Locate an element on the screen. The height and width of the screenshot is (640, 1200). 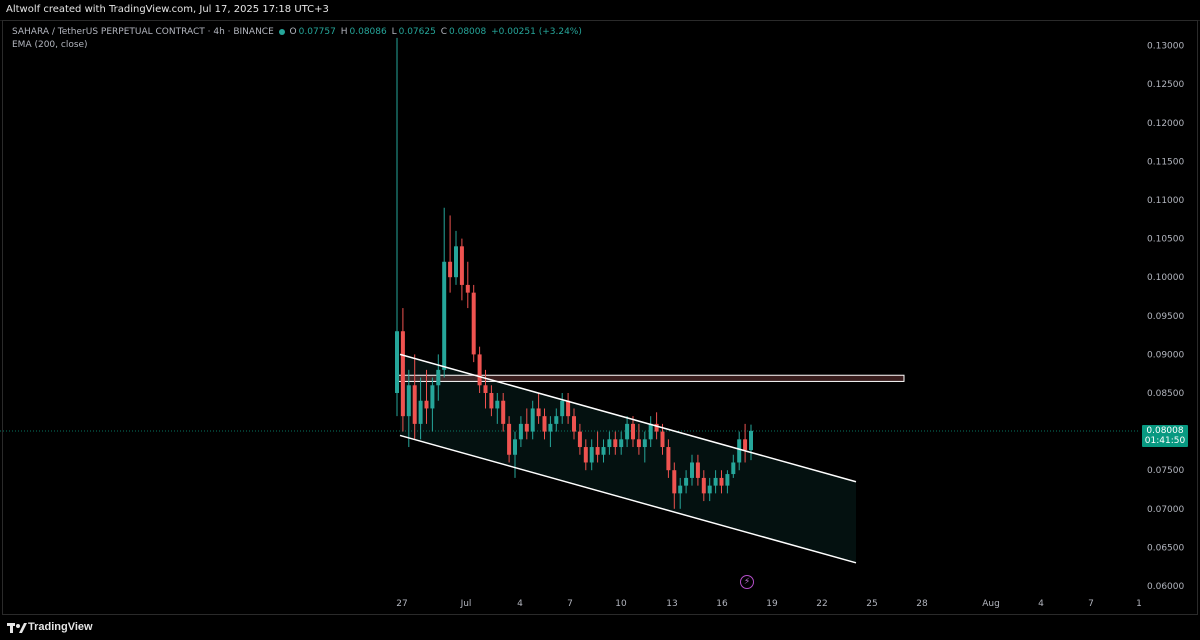
status-dot-icon is located at coordinates (281, 31).